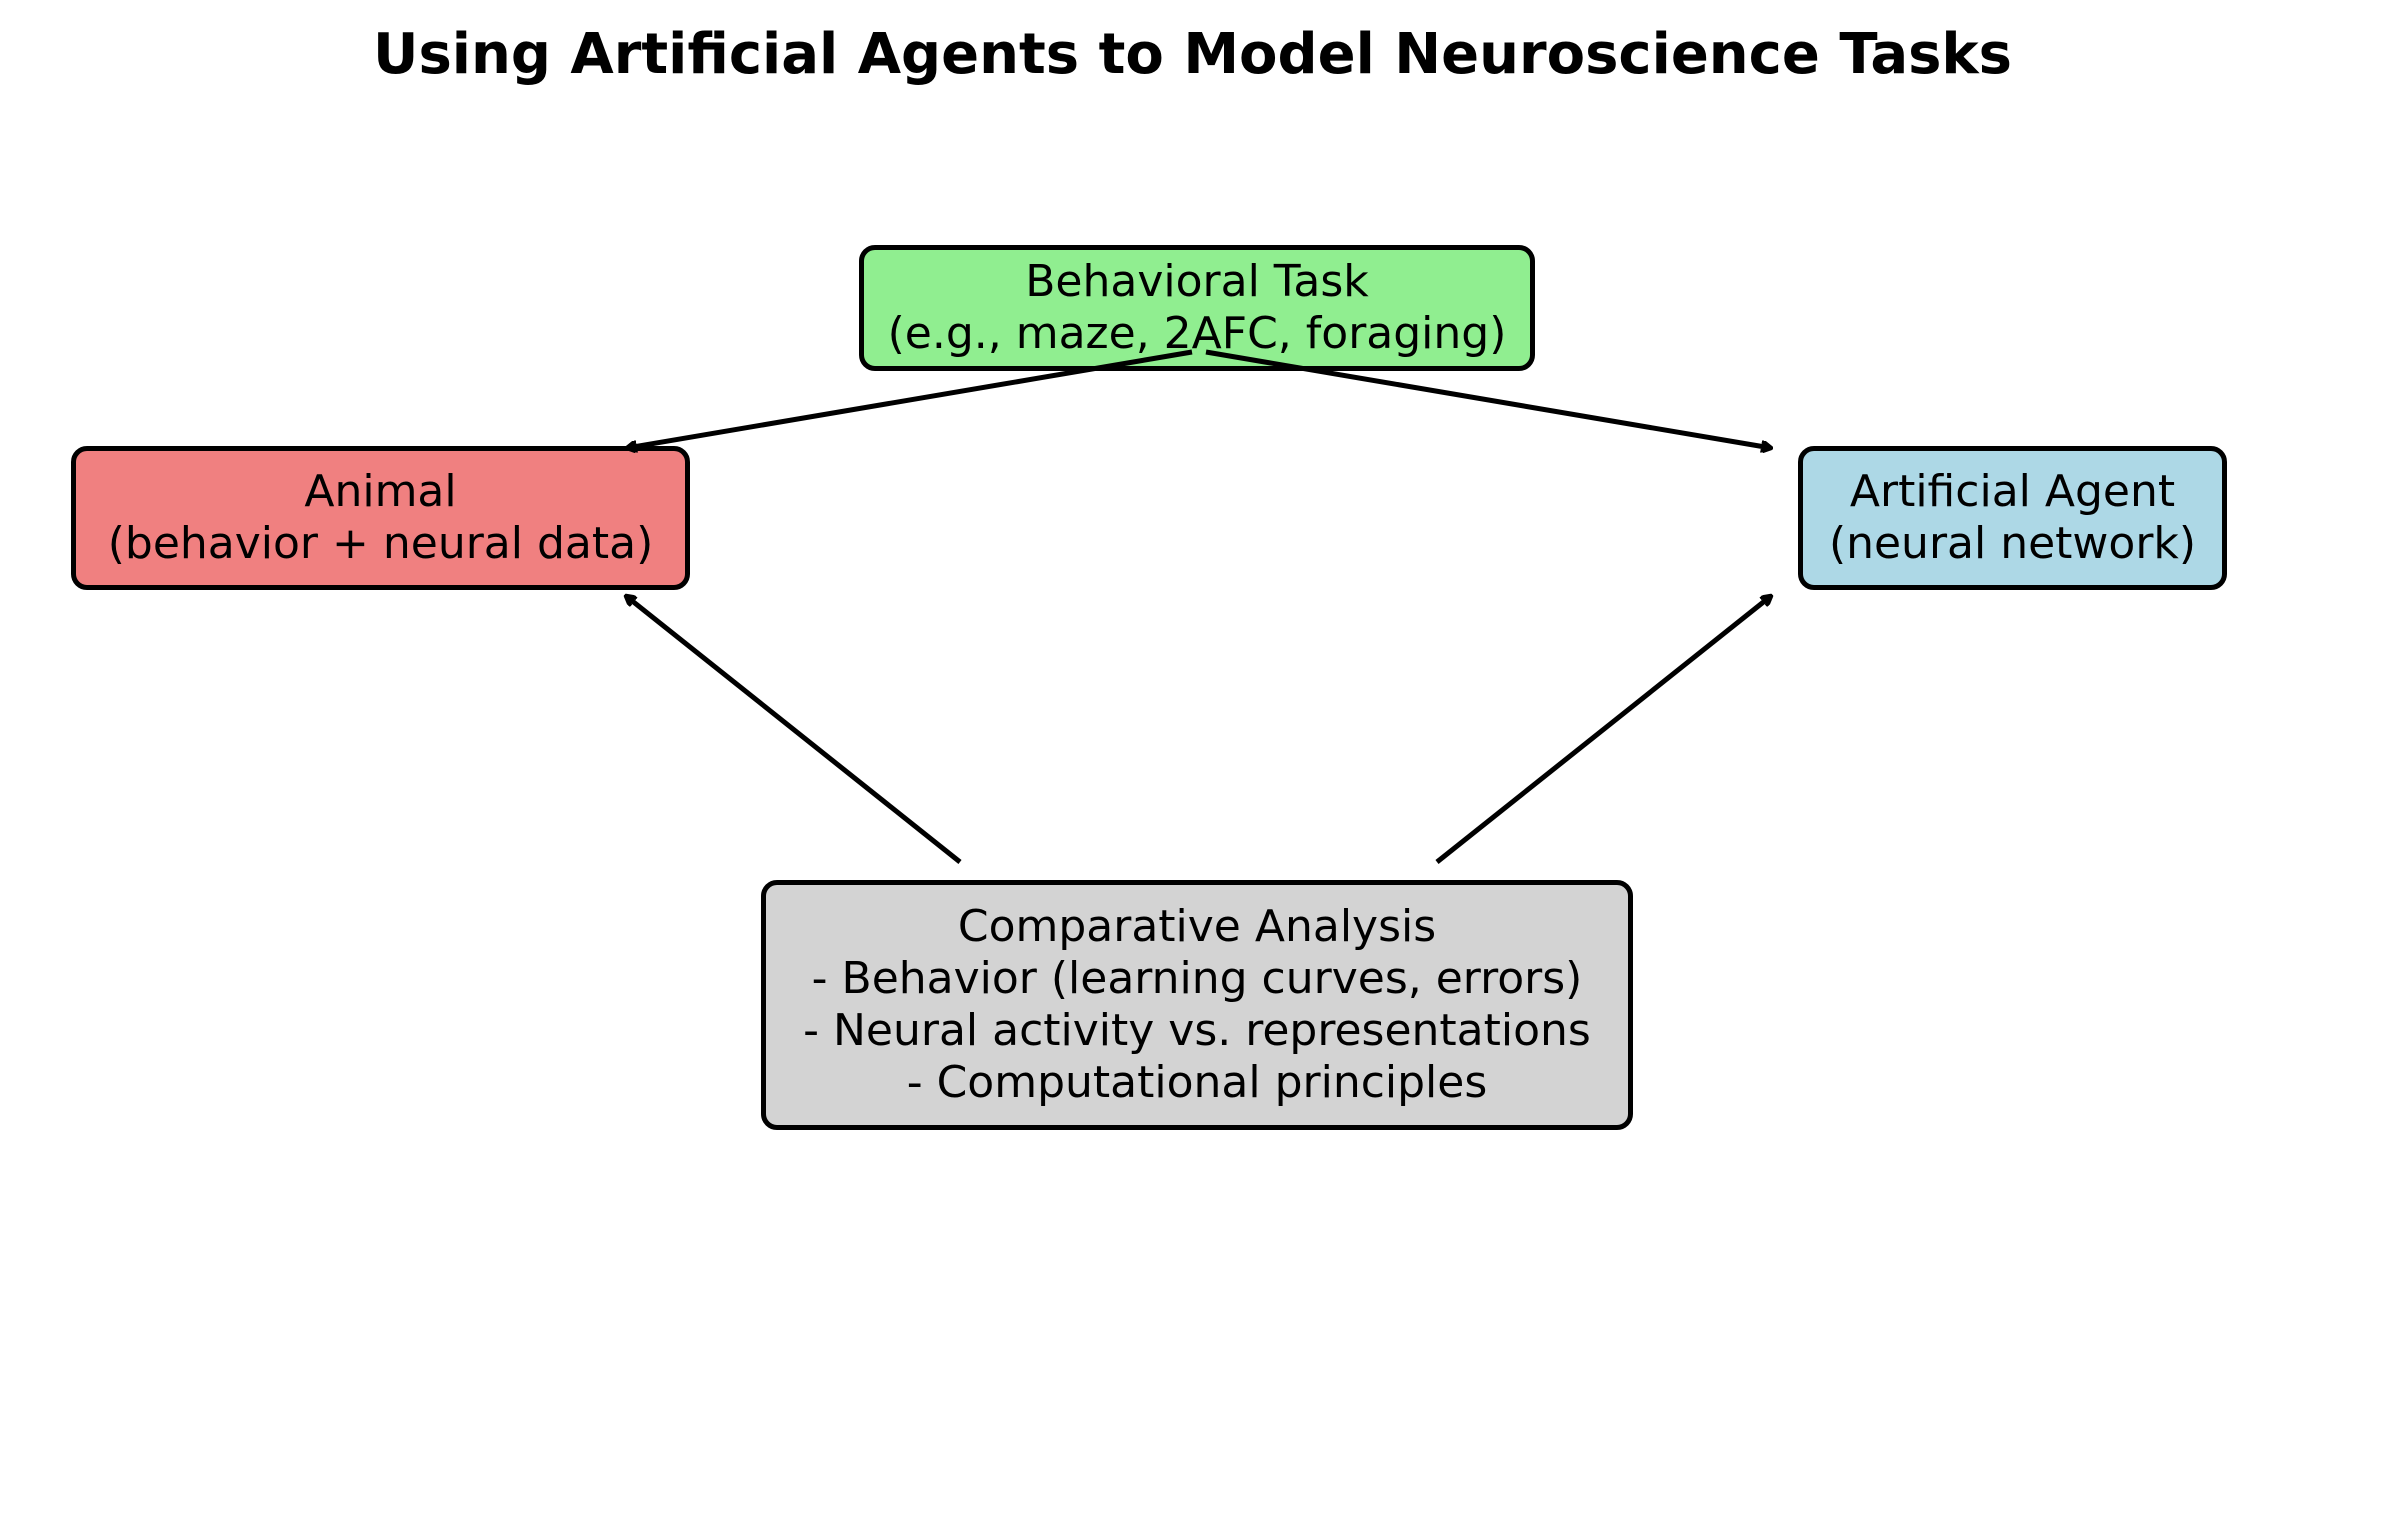 The width and height of the screenshot is (2385, 1516). What do you see at coordinates (1197, 333) in the screenshot?
I see `behavioral-task-examples: (e.g., maze, 2AFC, foraging)` at bounding box center [1197, 333].